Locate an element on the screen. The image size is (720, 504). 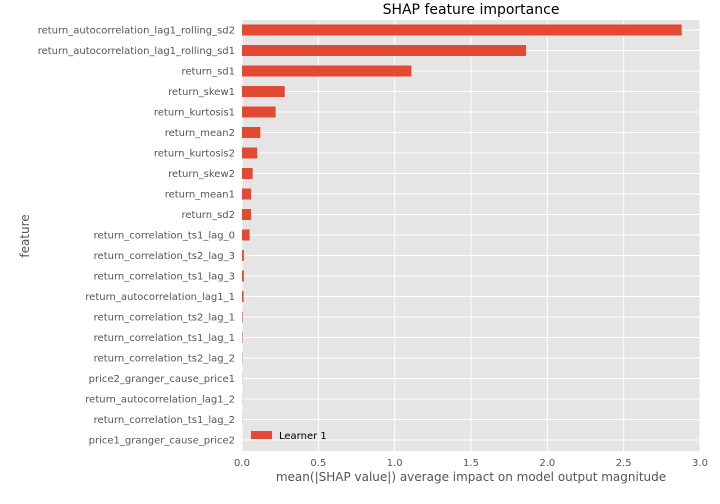
x-tick-label: 3.0 is located at coordinates (700, 463).